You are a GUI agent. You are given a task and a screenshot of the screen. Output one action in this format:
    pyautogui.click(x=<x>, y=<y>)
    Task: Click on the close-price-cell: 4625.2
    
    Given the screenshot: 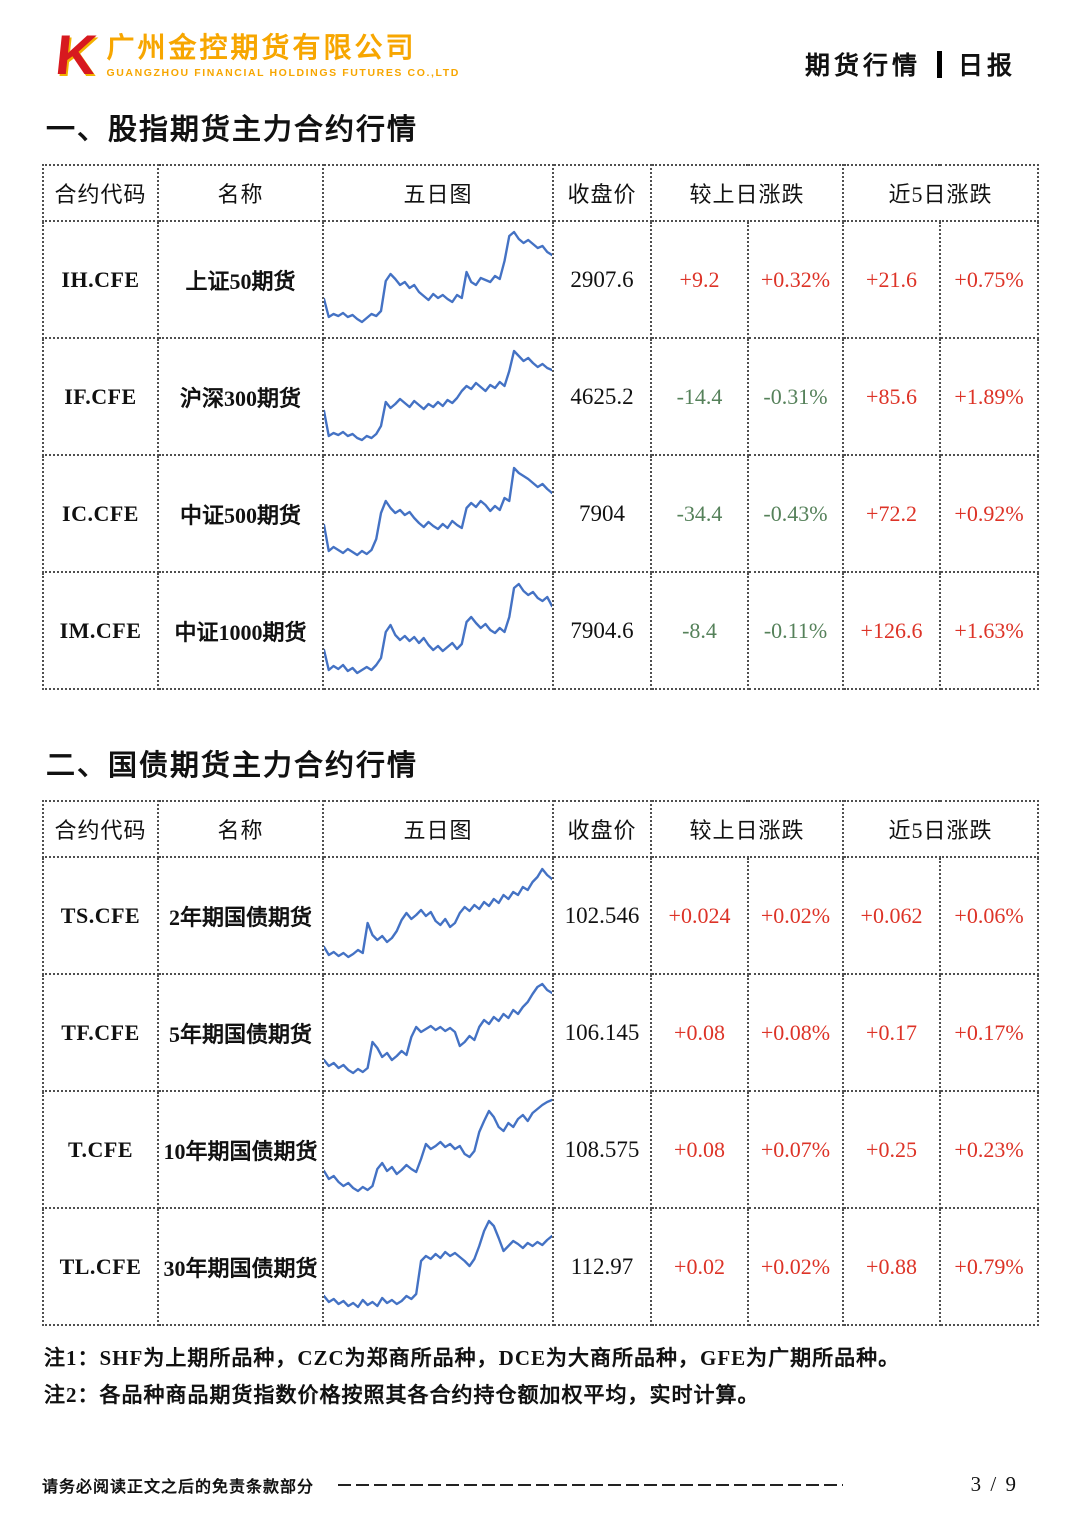 What is the action you would take?
    pyautogui.click(x=602, y=396)
    